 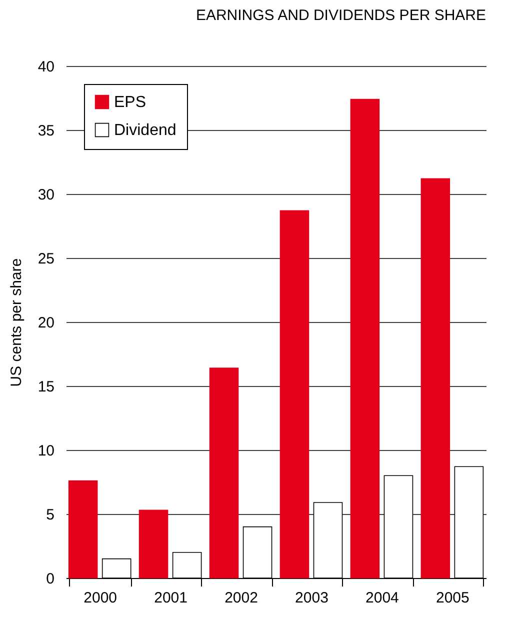 I want to click on y-tick-label: 20, so click(x=46, y=323).